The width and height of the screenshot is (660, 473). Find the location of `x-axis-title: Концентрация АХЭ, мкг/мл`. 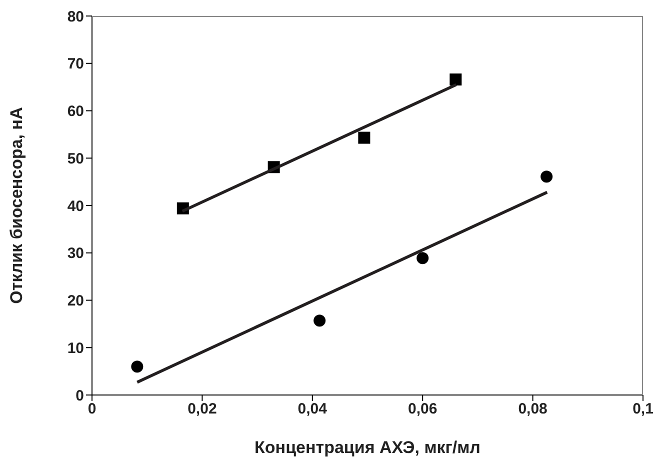

x-axis-title: Концентрация АХЭ, мкг/мл is located at coordinates (367, 447).